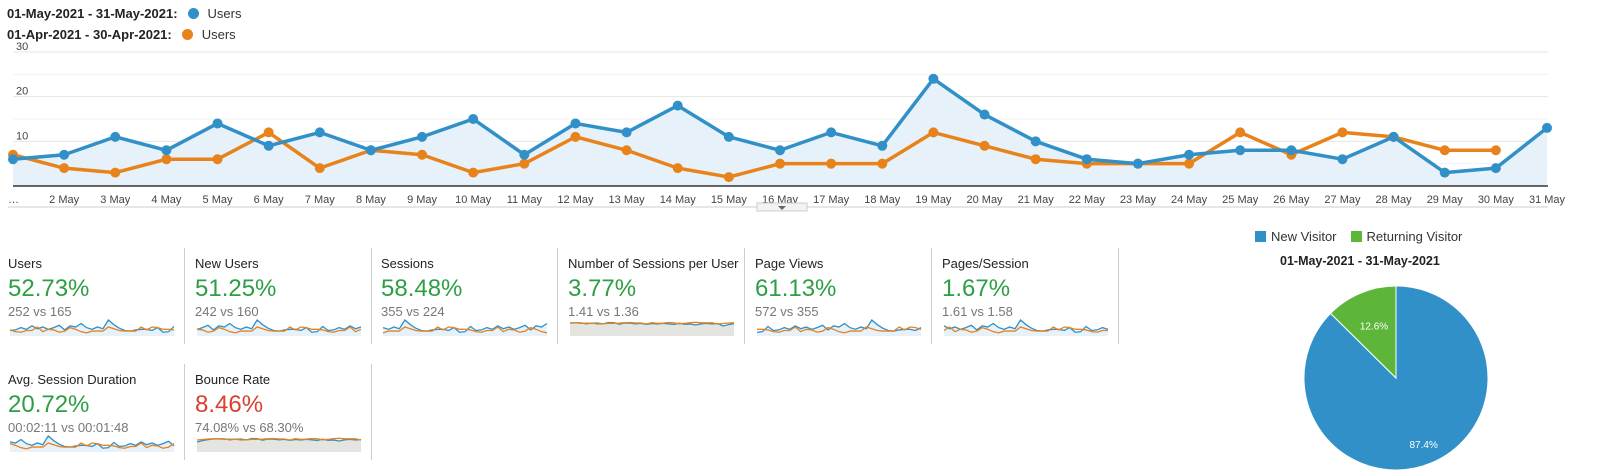  I want to click on x-tick-label: 14 May, so click(678, 200).